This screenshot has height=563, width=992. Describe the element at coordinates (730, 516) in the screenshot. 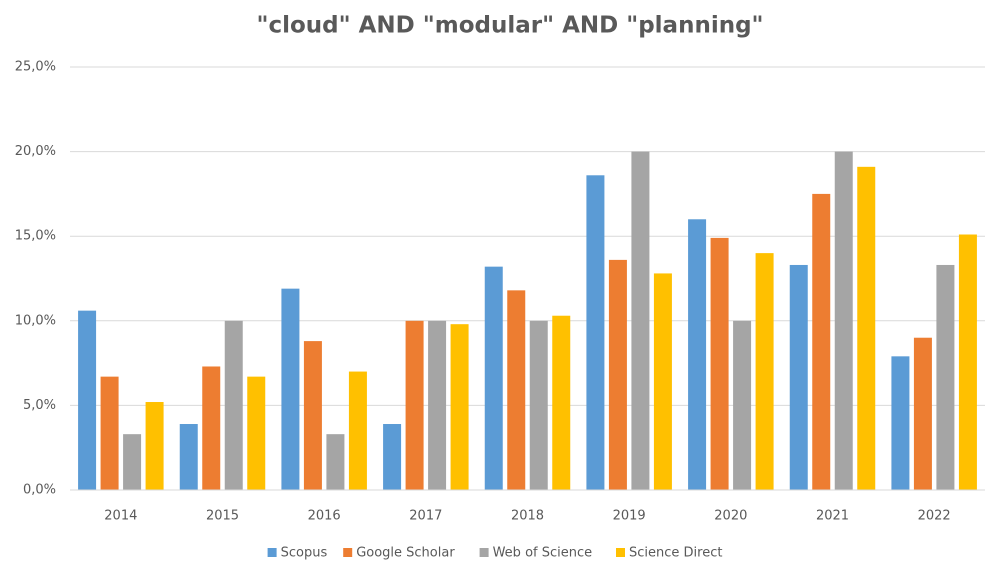

I see `x-tick-label: 2020` at that location.